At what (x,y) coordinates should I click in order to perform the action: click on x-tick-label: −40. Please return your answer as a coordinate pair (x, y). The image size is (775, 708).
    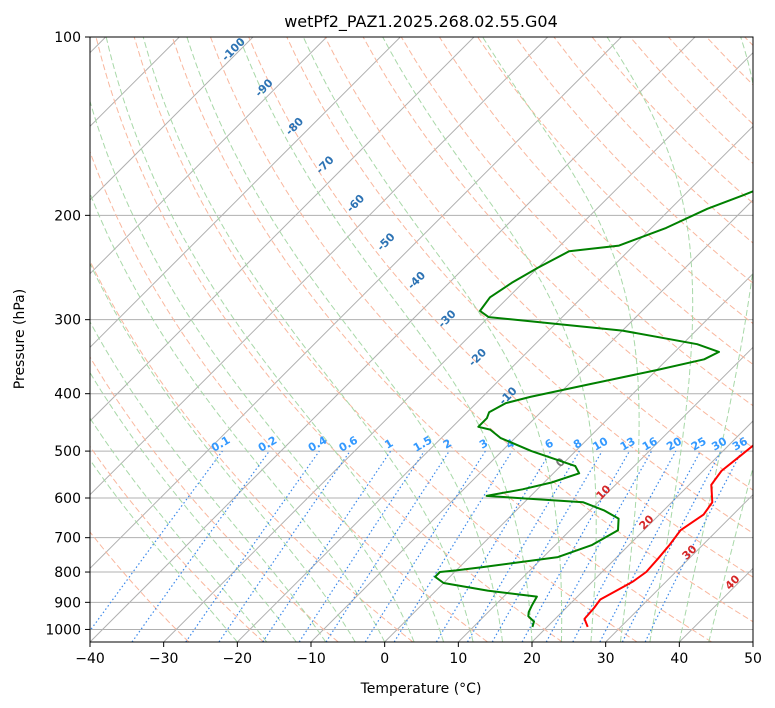
    Looking at the image, I should click on (90, 659).